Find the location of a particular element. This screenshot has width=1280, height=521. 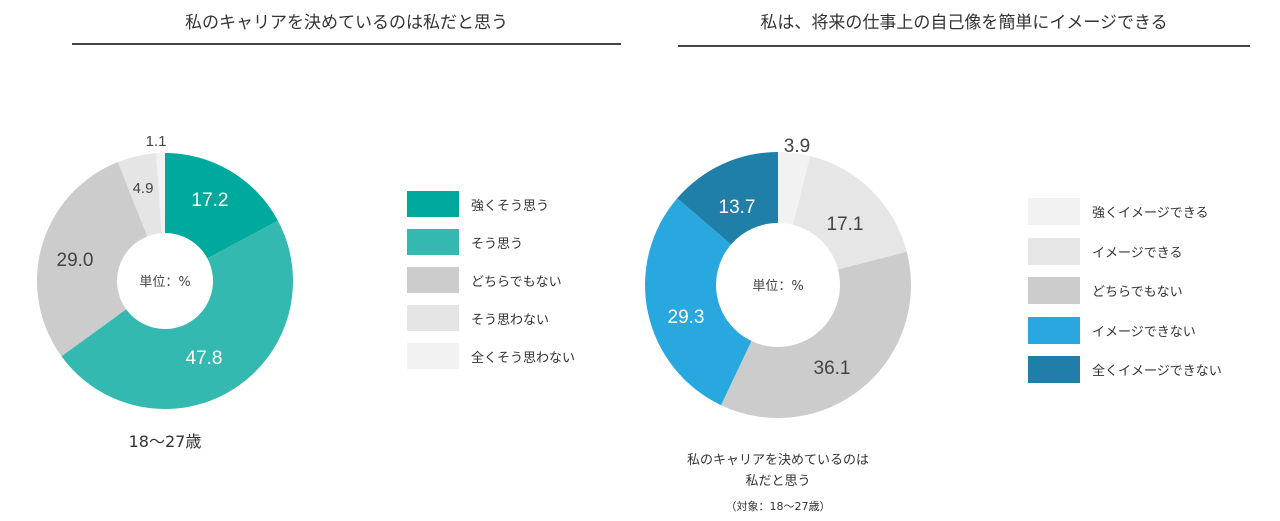

chart1-title-rule is located at coordinates (346, 44).